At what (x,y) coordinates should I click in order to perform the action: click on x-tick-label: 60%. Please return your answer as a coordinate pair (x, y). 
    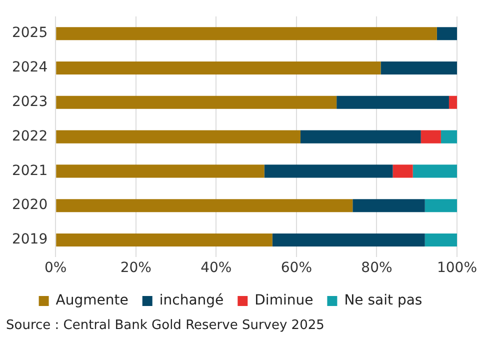
    Looking at the image, I should click on (296, 268).